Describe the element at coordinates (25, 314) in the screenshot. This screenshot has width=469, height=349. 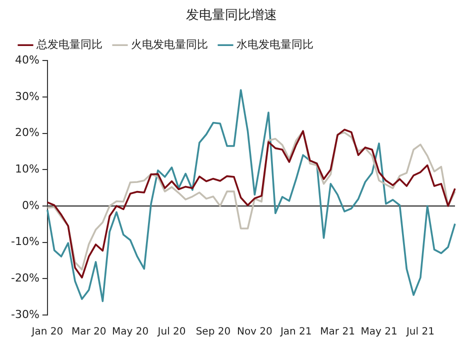
I see `y-tick-label: -30%` at that location.